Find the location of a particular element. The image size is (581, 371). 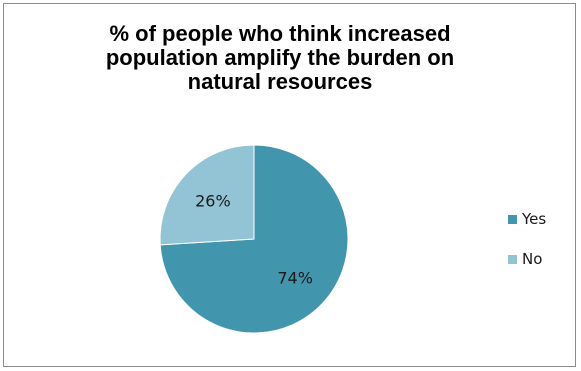

legend-label-yes: Yes is located at coordinates (534, 219).